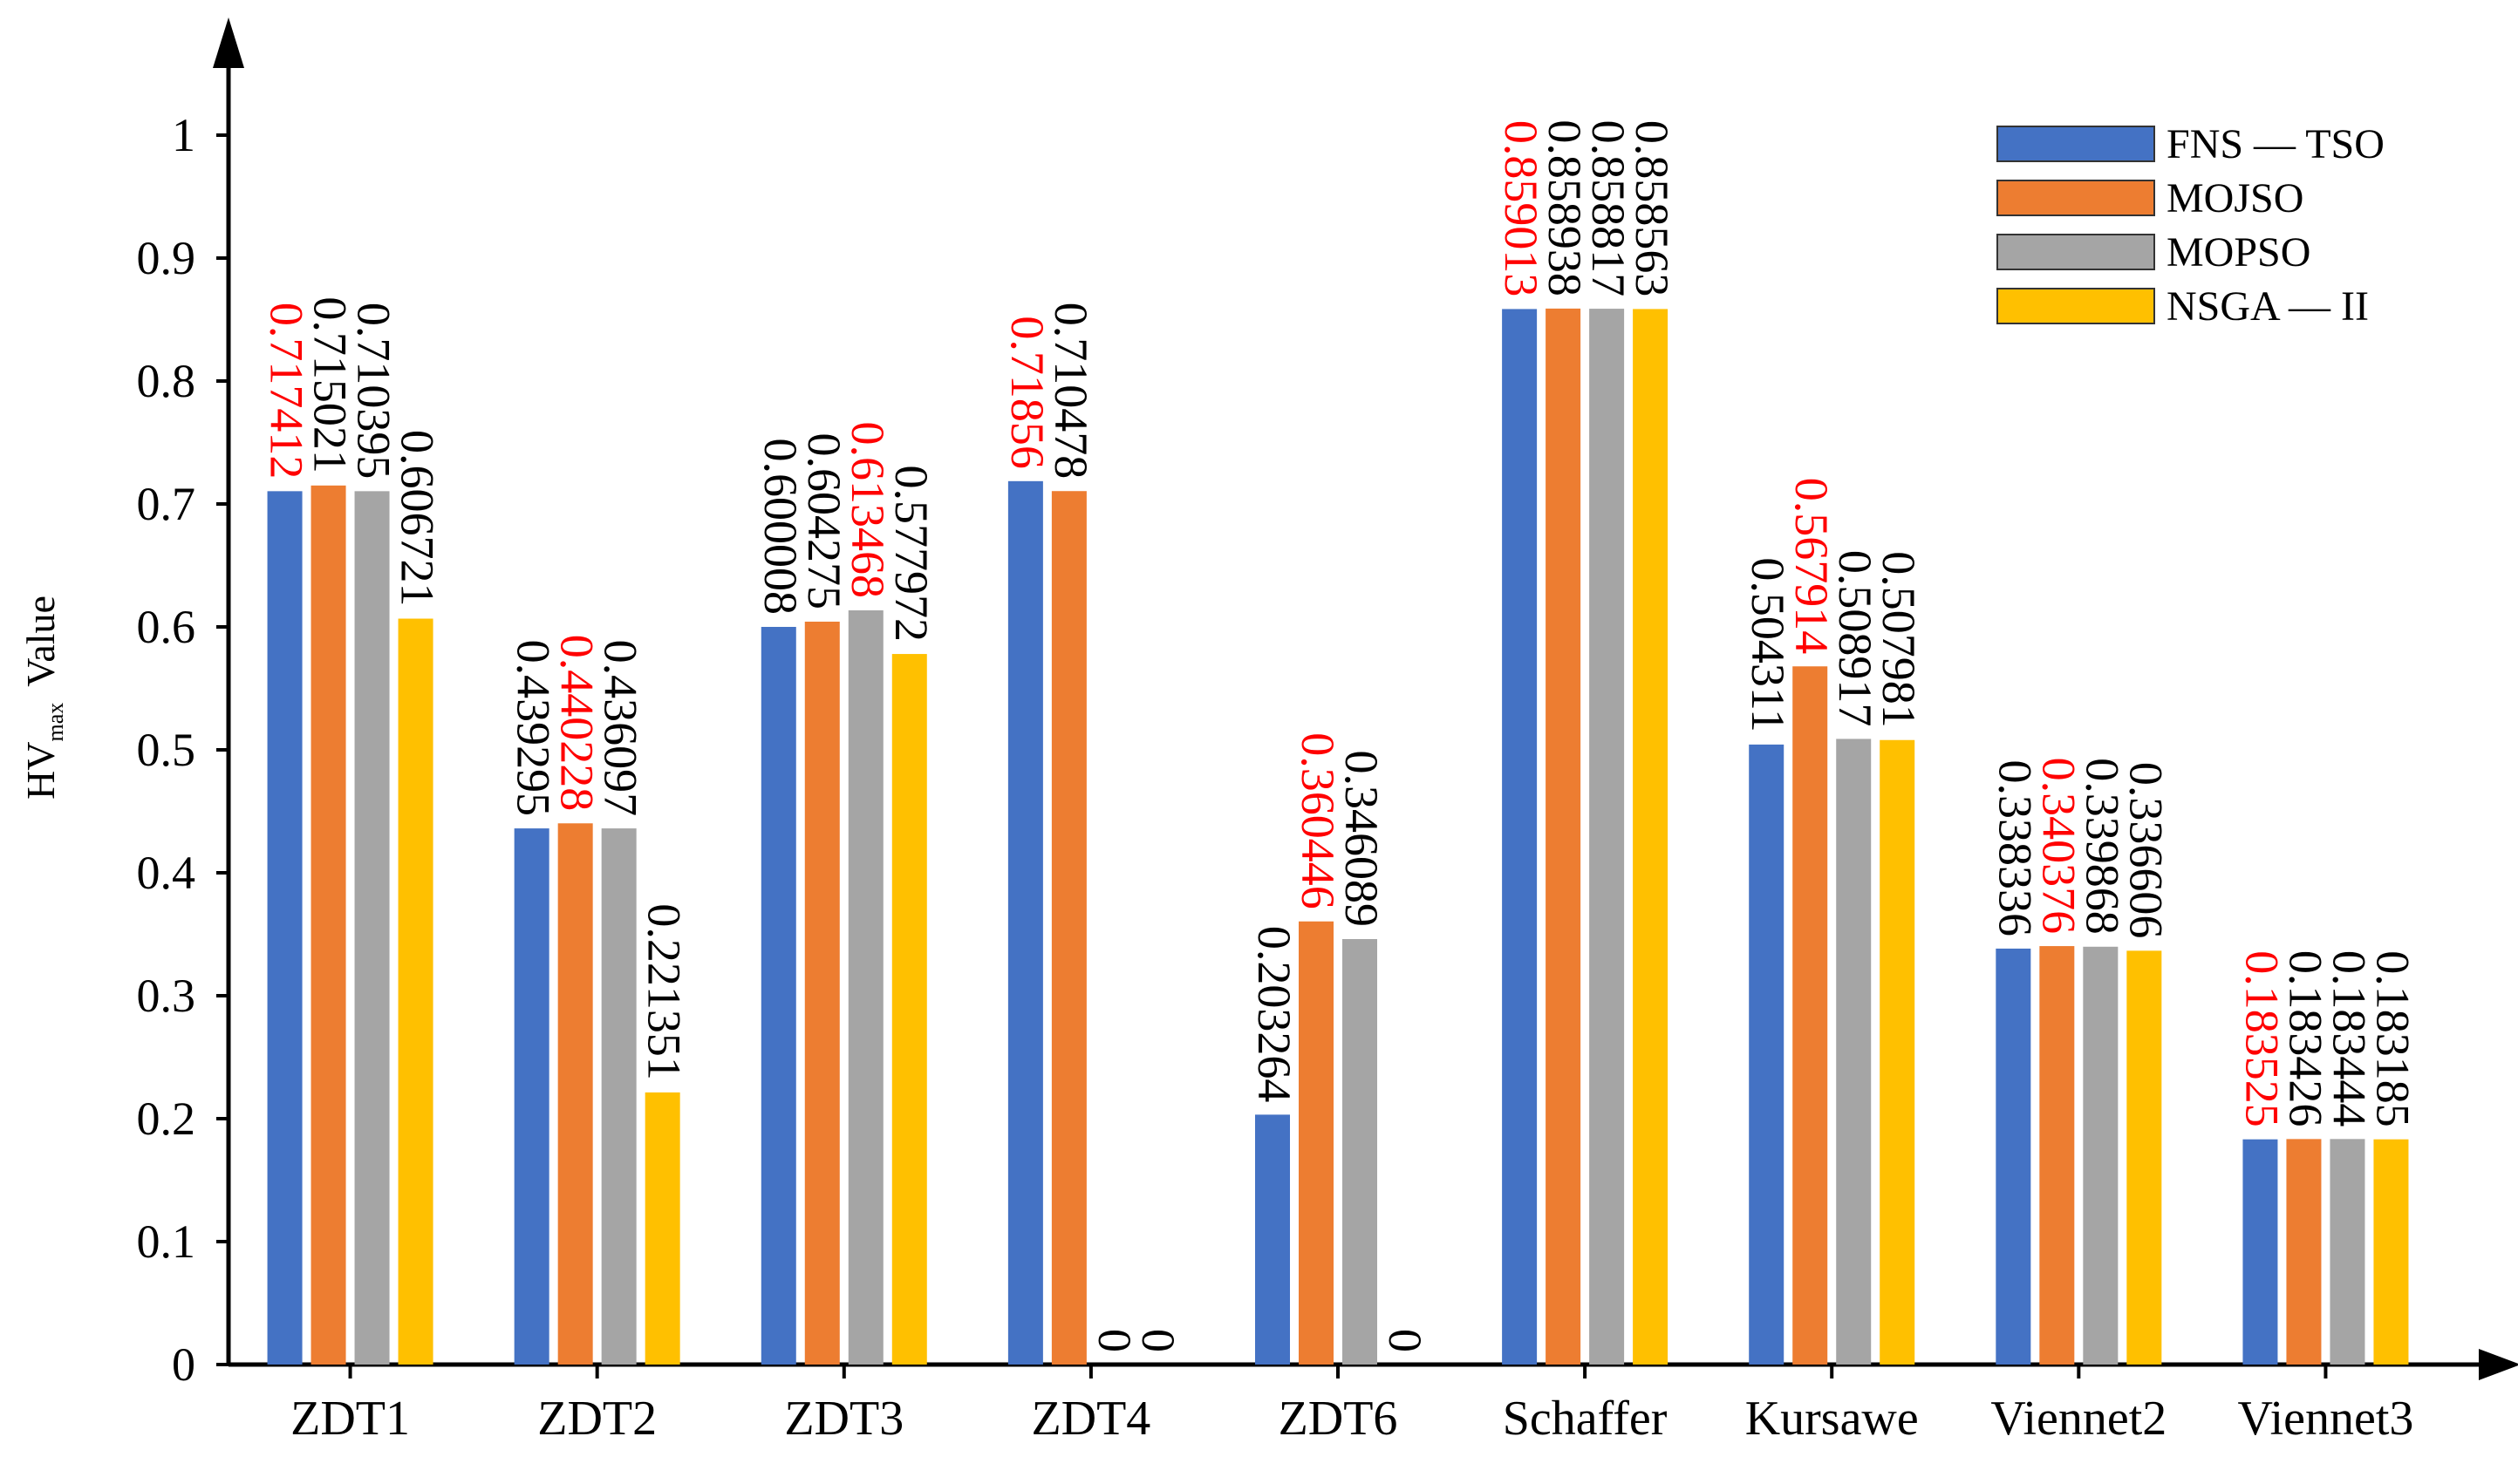  What do you see at coordinates (228, 42) in the screenshot?
I see `y-axis-arrow` at bounding box center [228, 42].